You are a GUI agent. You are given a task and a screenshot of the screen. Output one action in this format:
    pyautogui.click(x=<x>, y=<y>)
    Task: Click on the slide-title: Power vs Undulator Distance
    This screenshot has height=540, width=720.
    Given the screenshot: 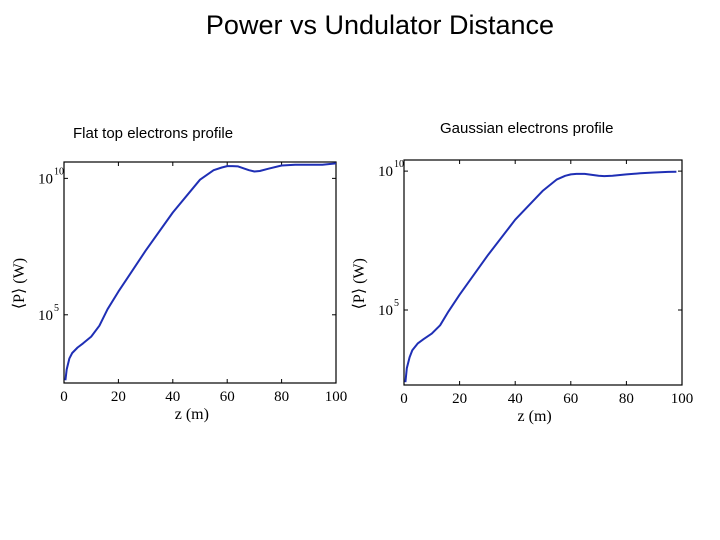 What is the action you would take?
    pyautogui.click(x=380, y=25)
    